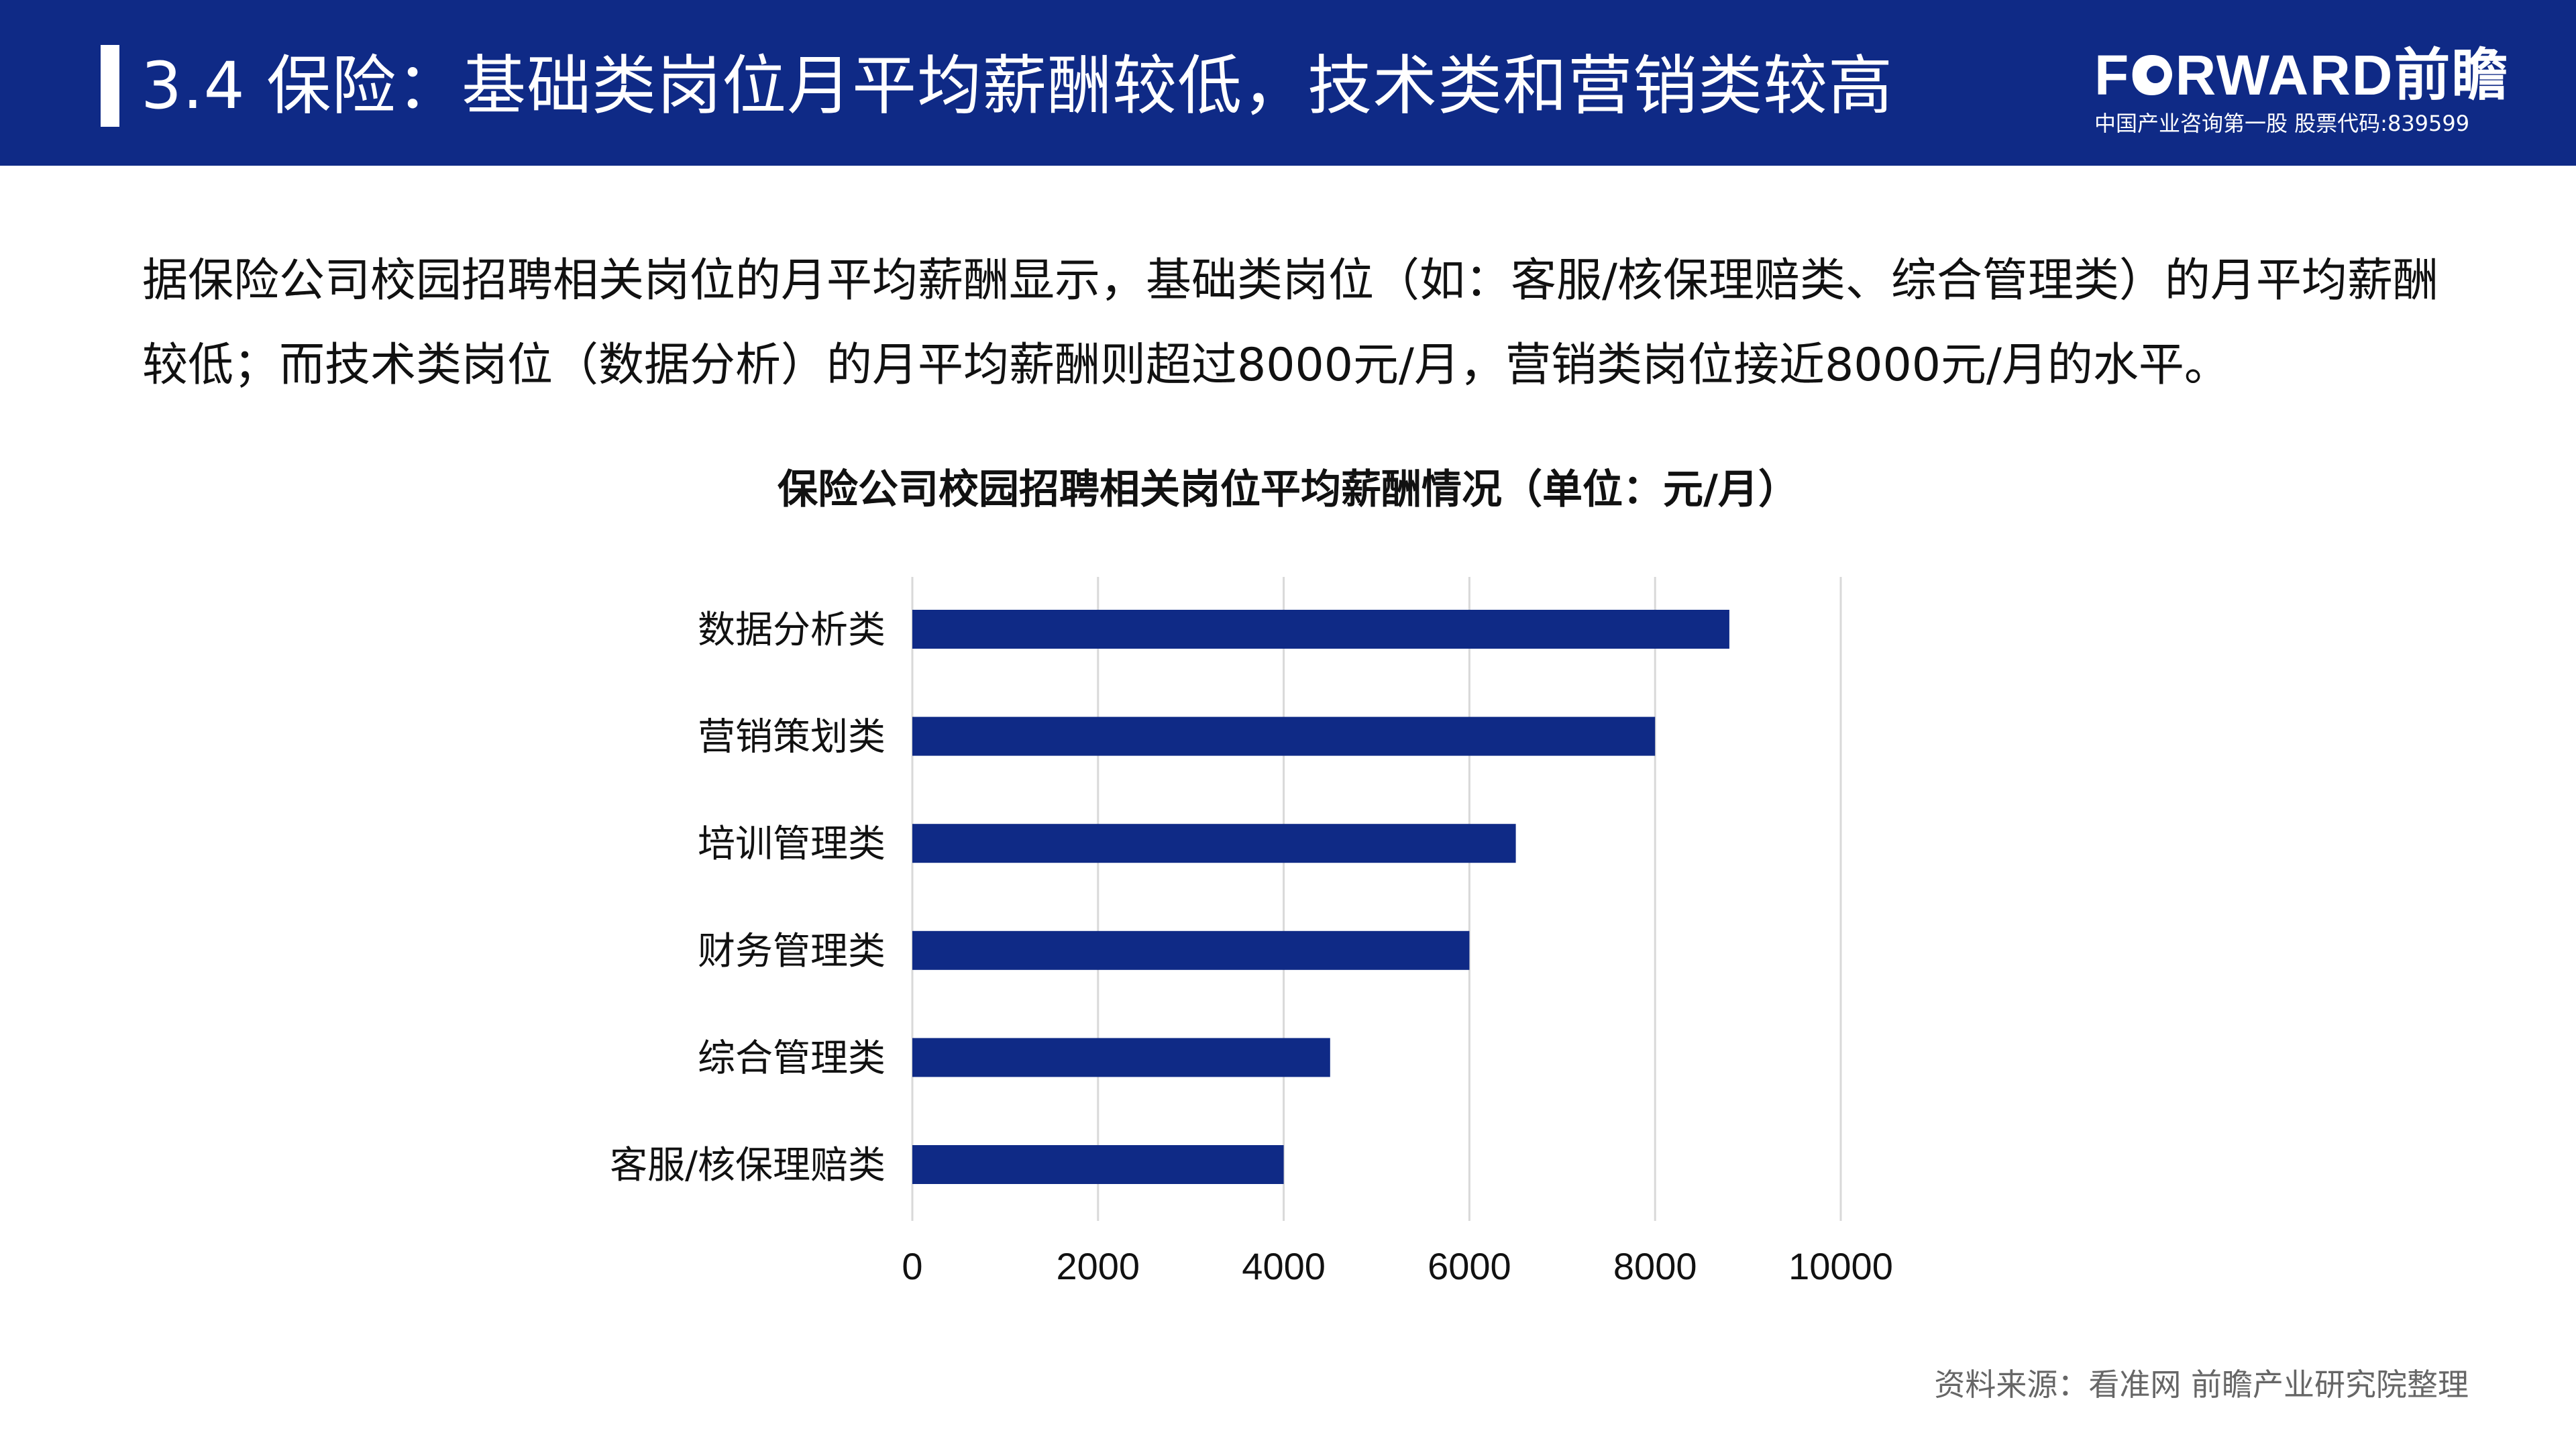 This screenshot has height=1449, width=2576. What do you see at coordinates (1469, 1266) in the screenshot?
I see `x-tick-label: 6000` at bounding box center [1469, 1266].